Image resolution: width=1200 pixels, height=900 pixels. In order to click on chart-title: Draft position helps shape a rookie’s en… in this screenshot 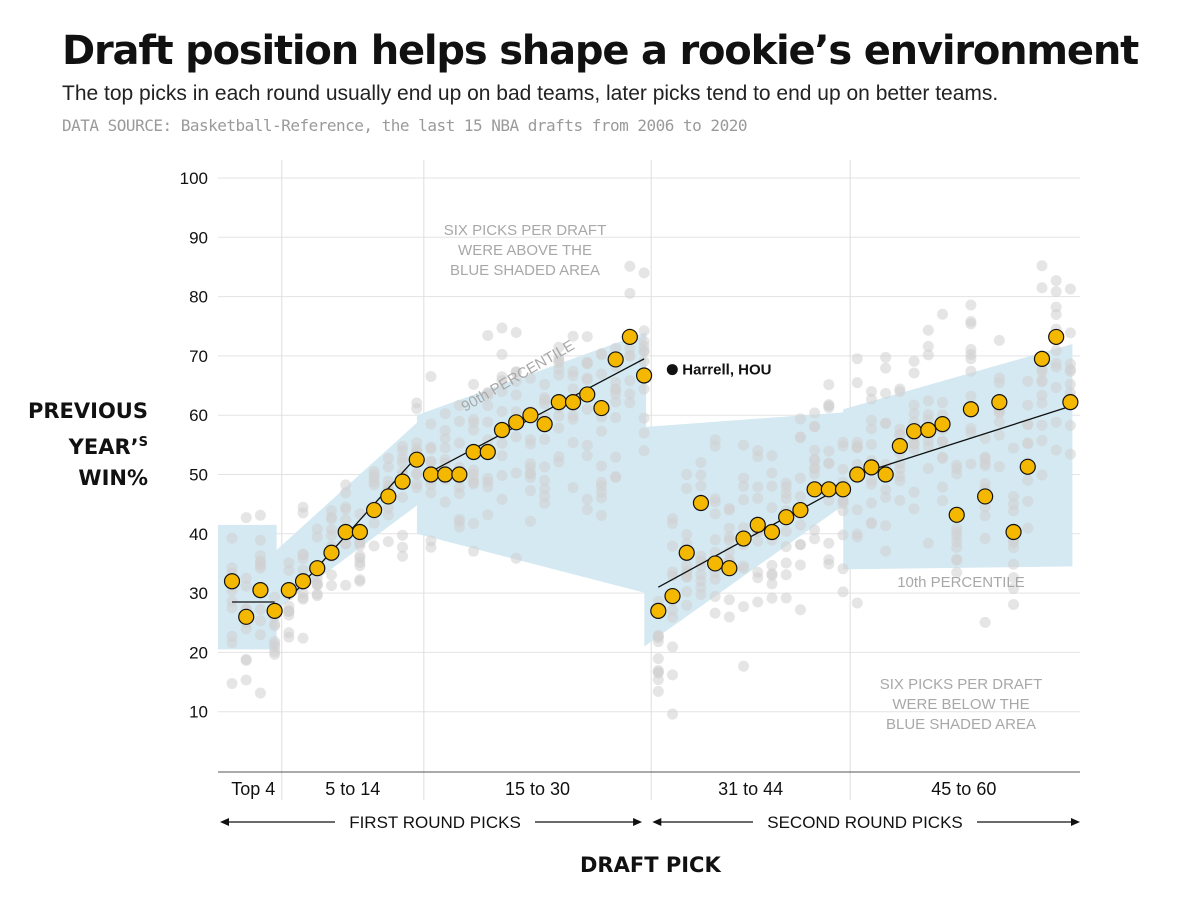, I will do `click(600, 51)`.